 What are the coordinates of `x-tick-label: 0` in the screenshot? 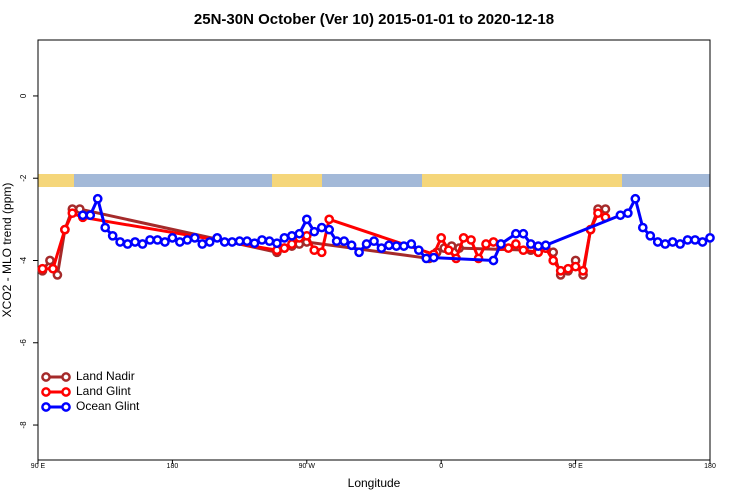 It's located at (441, 466).